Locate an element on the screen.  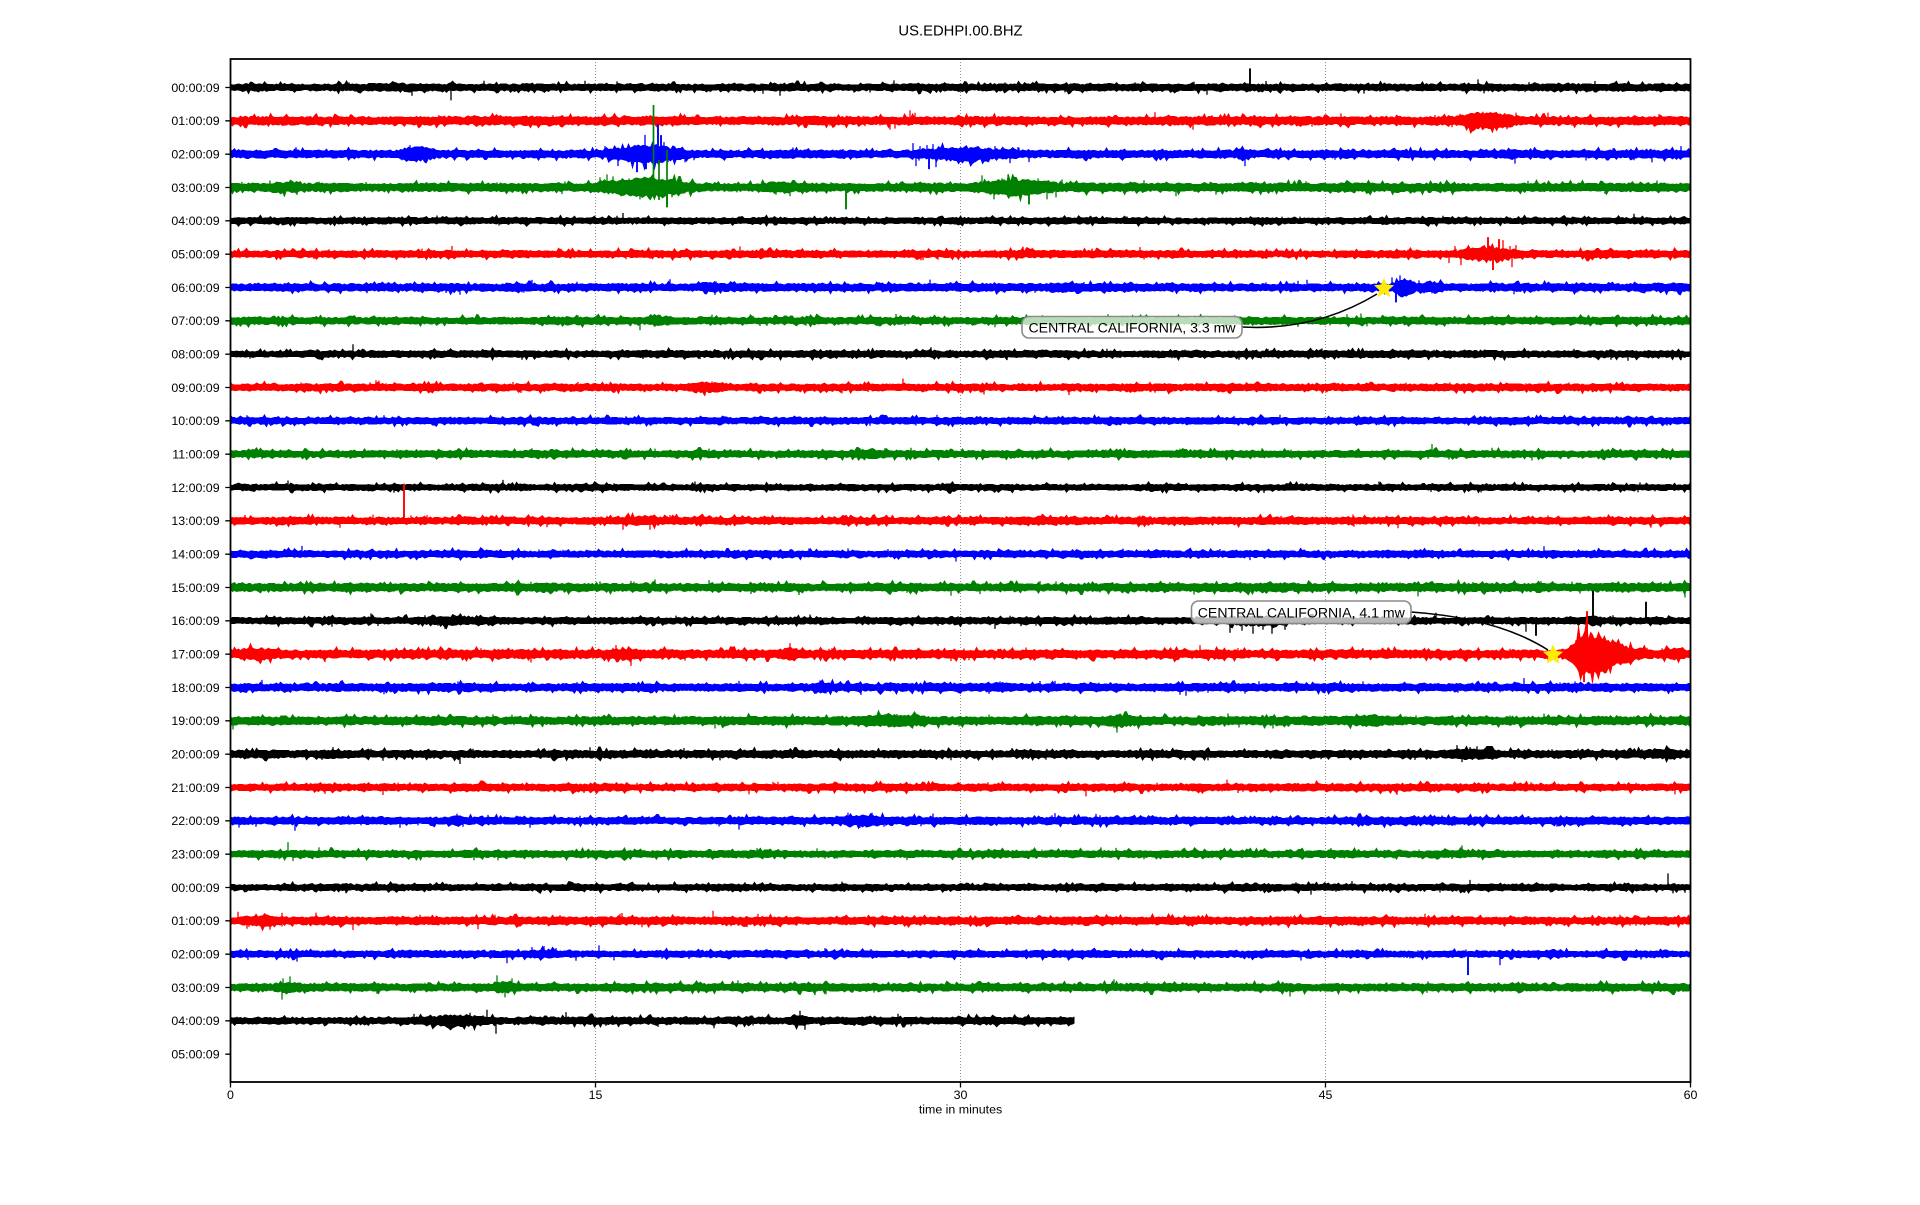
svg-text: 13:00:09 is located at coordinates (195, 521).